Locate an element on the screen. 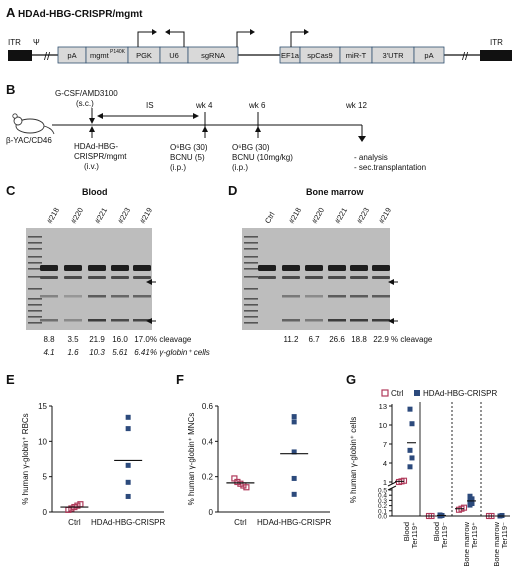  arrow-cut-c is located at coordinates (149, 321).